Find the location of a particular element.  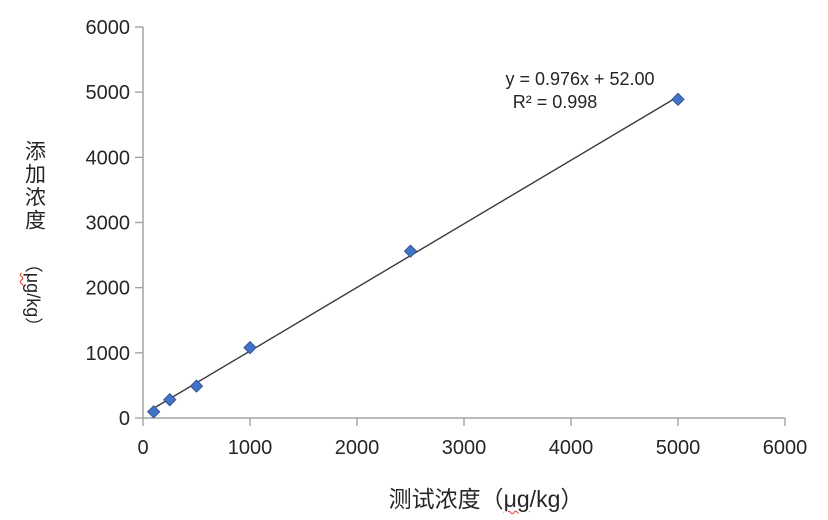

y-axis-unit-misspell: μg is located at coordinates (33, 283).